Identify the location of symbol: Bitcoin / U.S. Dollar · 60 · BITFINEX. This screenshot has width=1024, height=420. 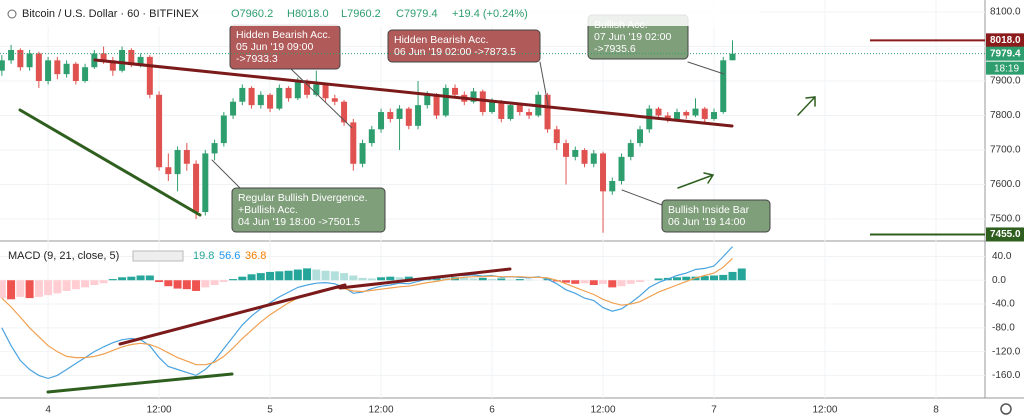
(110, 14).